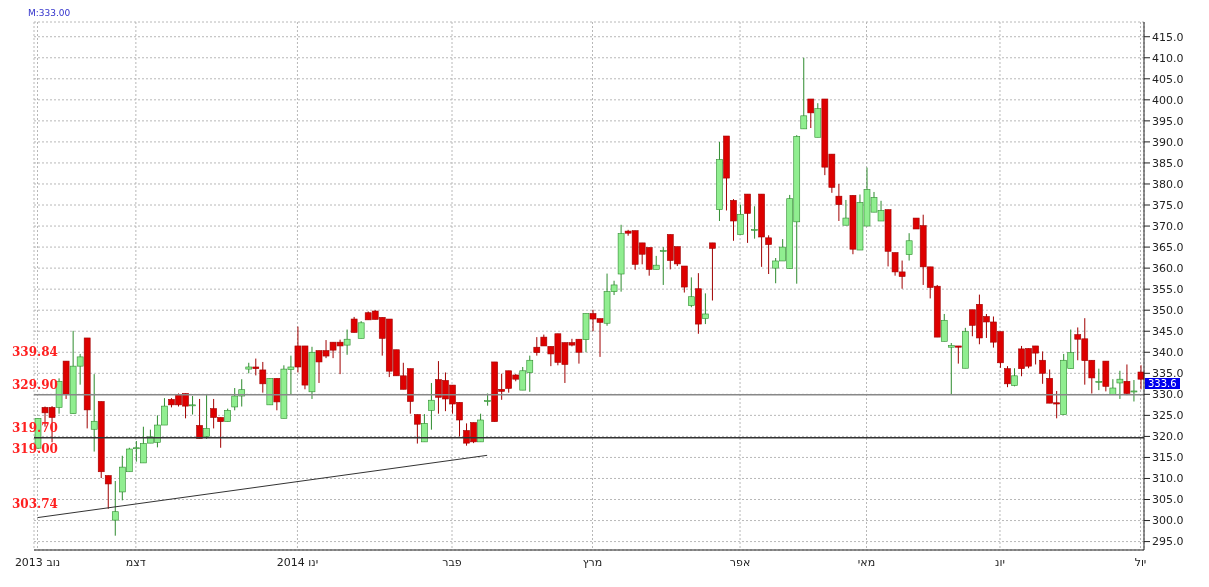 The width and height of the screenshot is (1209, 587). I want to click on annotation: 319.00, so click(35, 448).